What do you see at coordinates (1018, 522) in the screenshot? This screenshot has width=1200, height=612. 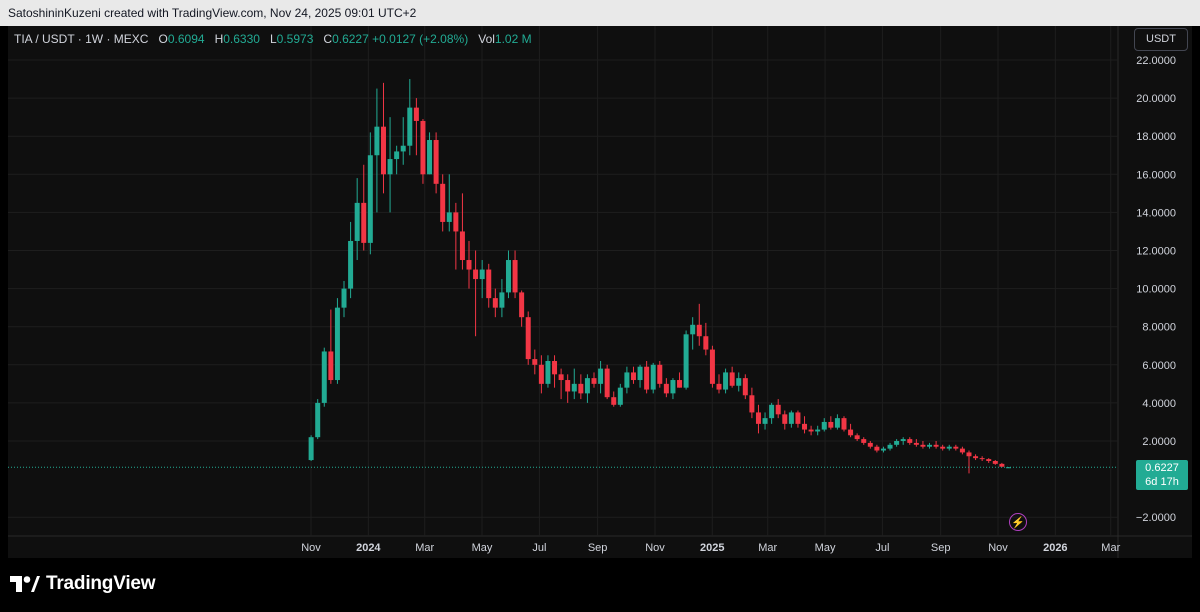 I see `lightning-icon: ⚡` at bounding box center [1018, 522].